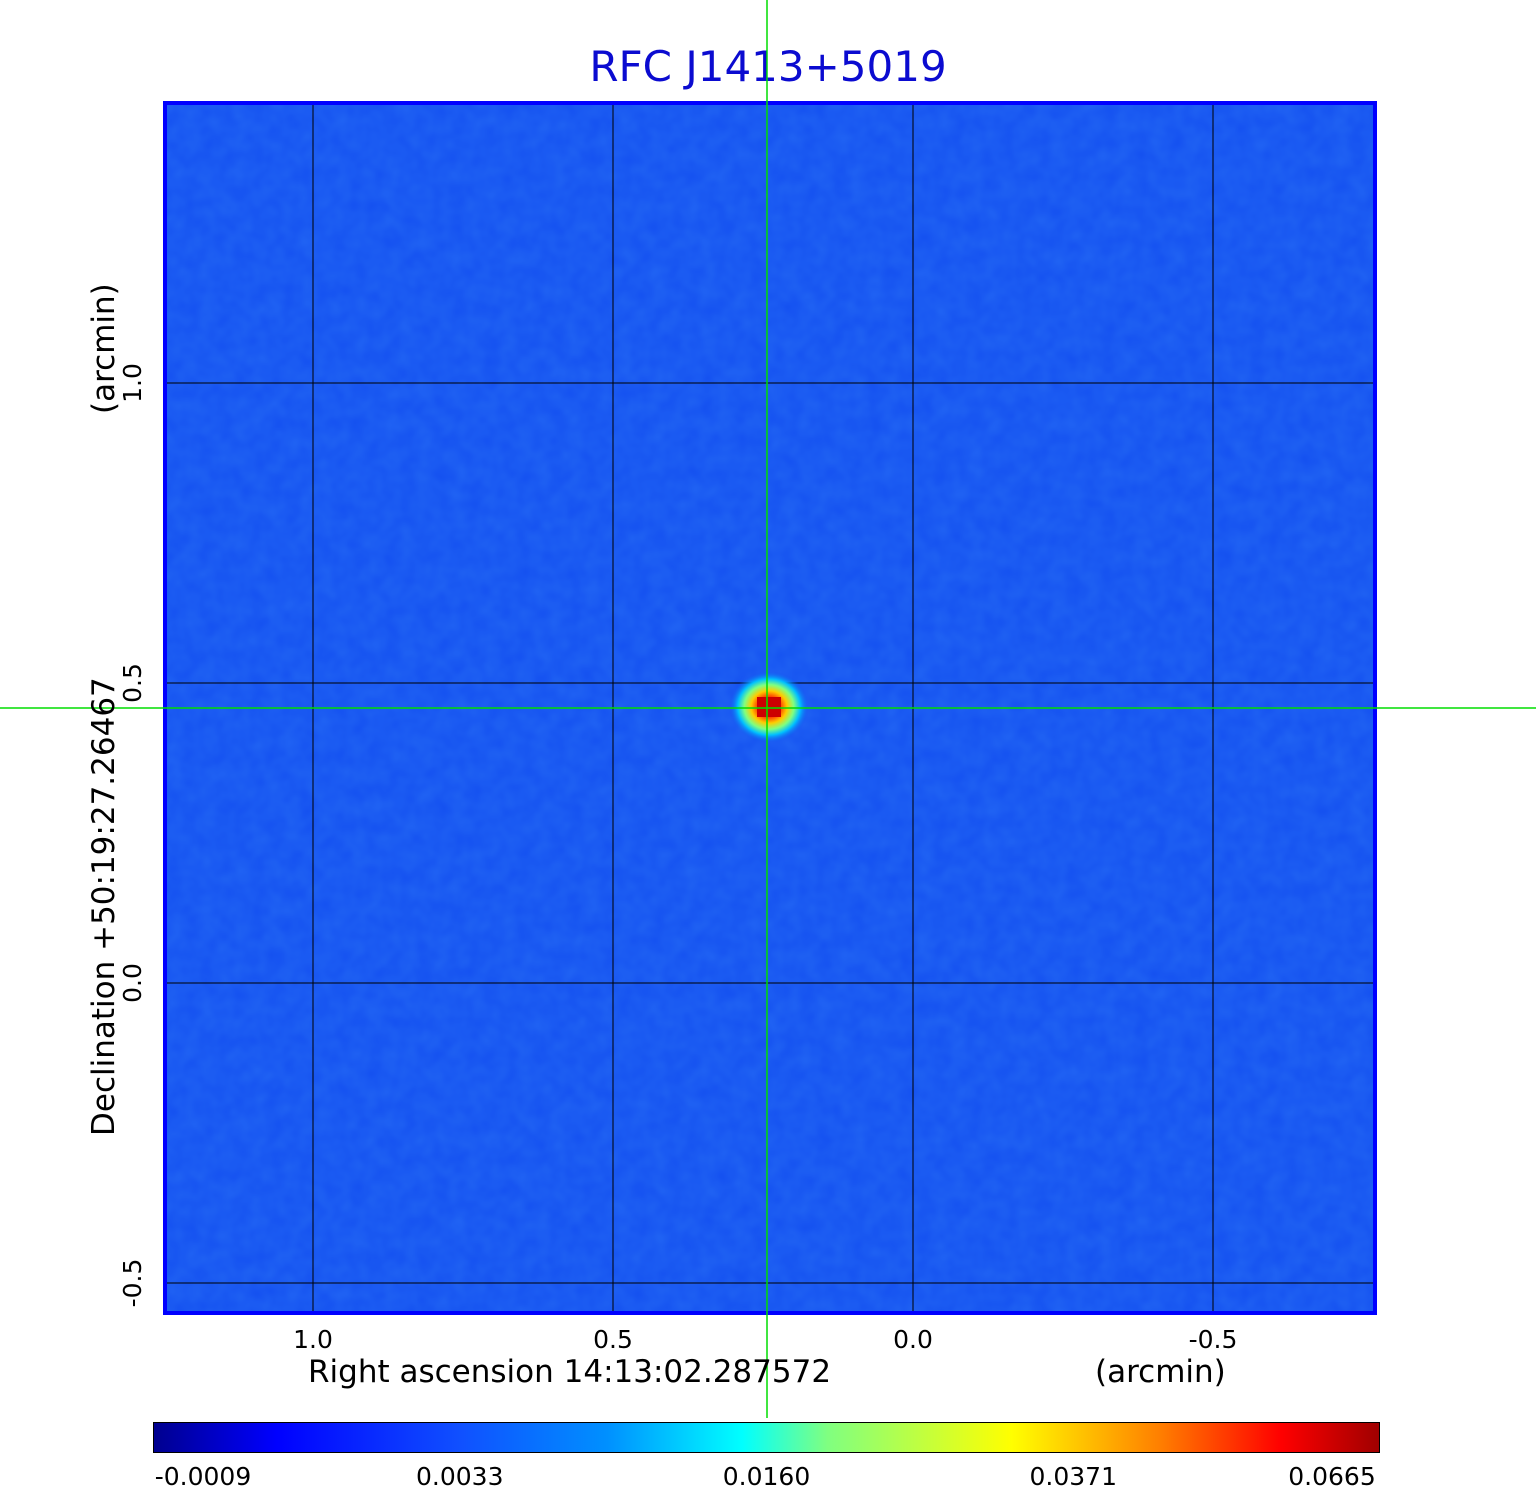 The image size is (1536, 1511). I want to click on x-tick-label: -0.5, so click(1213, 1339).